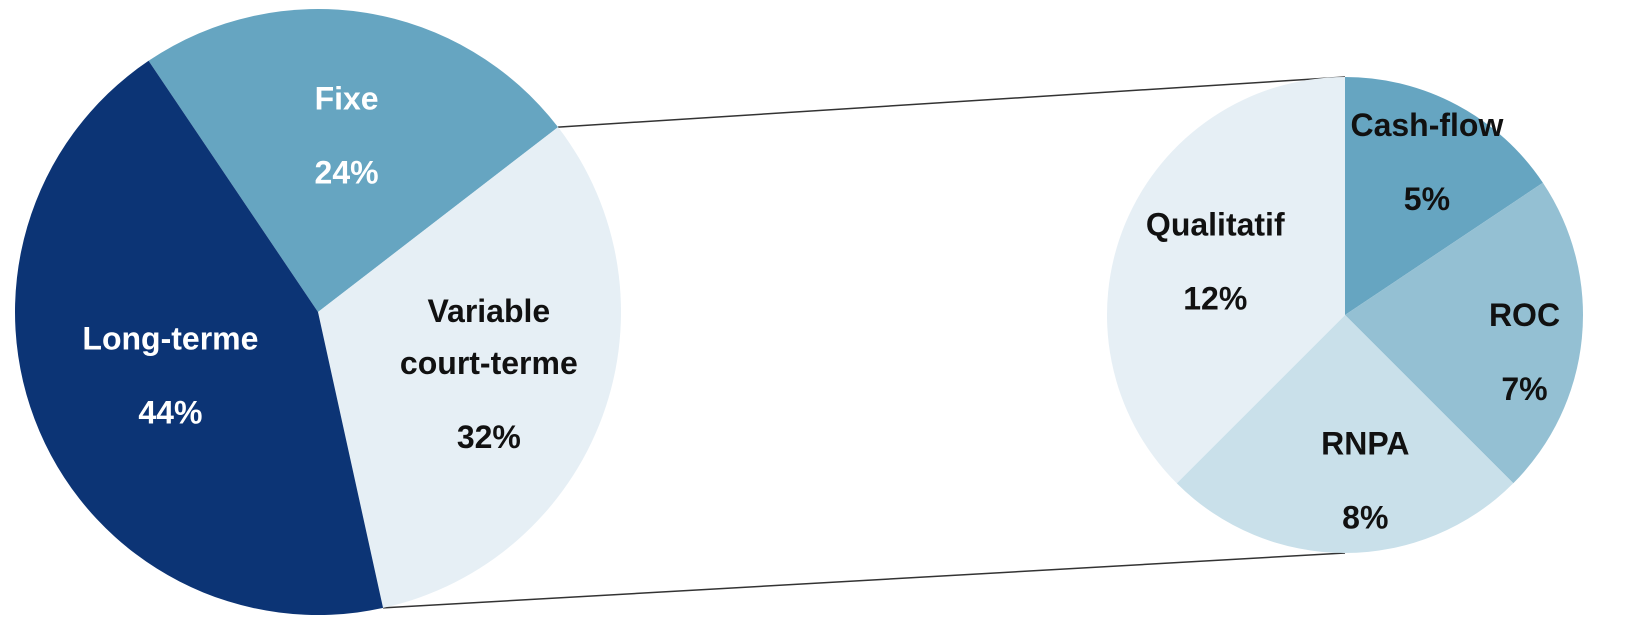  What do you see at coordinates (1524, 389) in the screenshot?
I see `slice-value-roc: 7%` at bounding box center [1524, 389].